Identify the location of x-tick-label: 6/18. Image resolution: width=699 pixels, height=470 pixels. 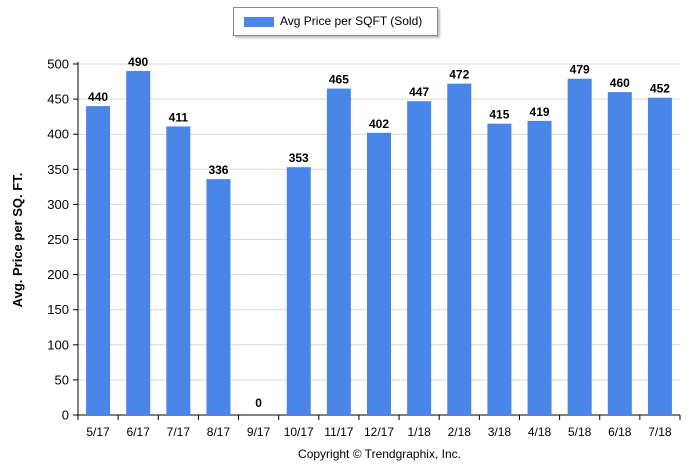
(620, 432).